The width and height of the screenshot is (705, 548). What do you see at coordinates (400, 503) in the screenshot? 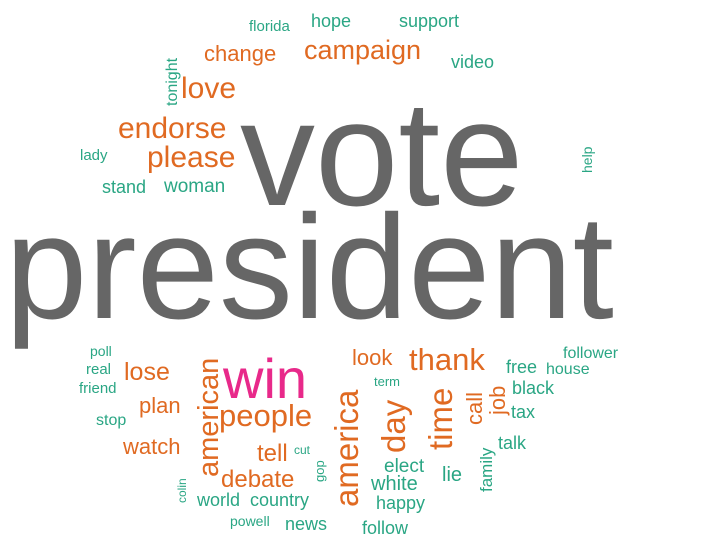
I see `word-happy: happy` at bounding box center [400, 503].